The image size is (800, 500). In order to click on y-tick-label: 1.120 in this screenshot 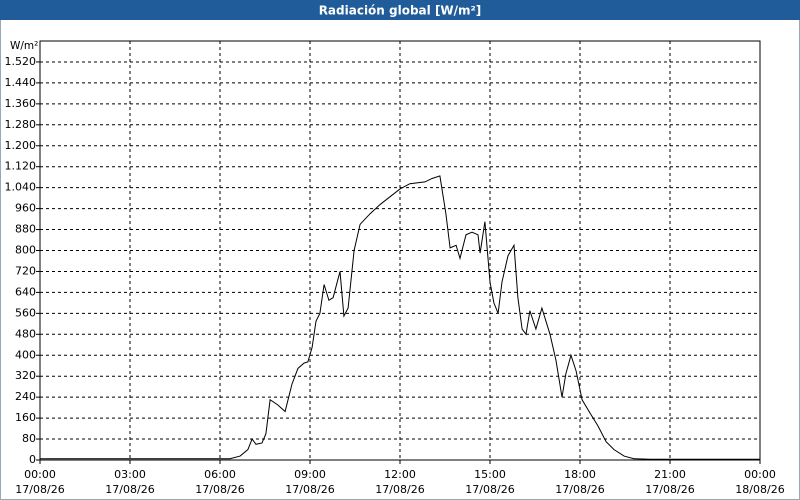, I will do `click(21, 166)`.